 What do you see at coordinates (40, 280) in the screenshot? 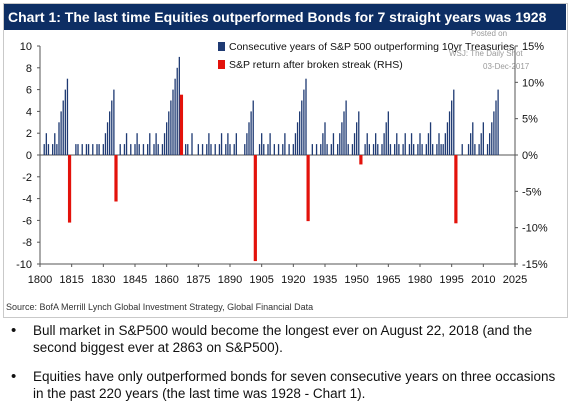
I see `x-tick-label: 1800` at bounding box center [40, 280].